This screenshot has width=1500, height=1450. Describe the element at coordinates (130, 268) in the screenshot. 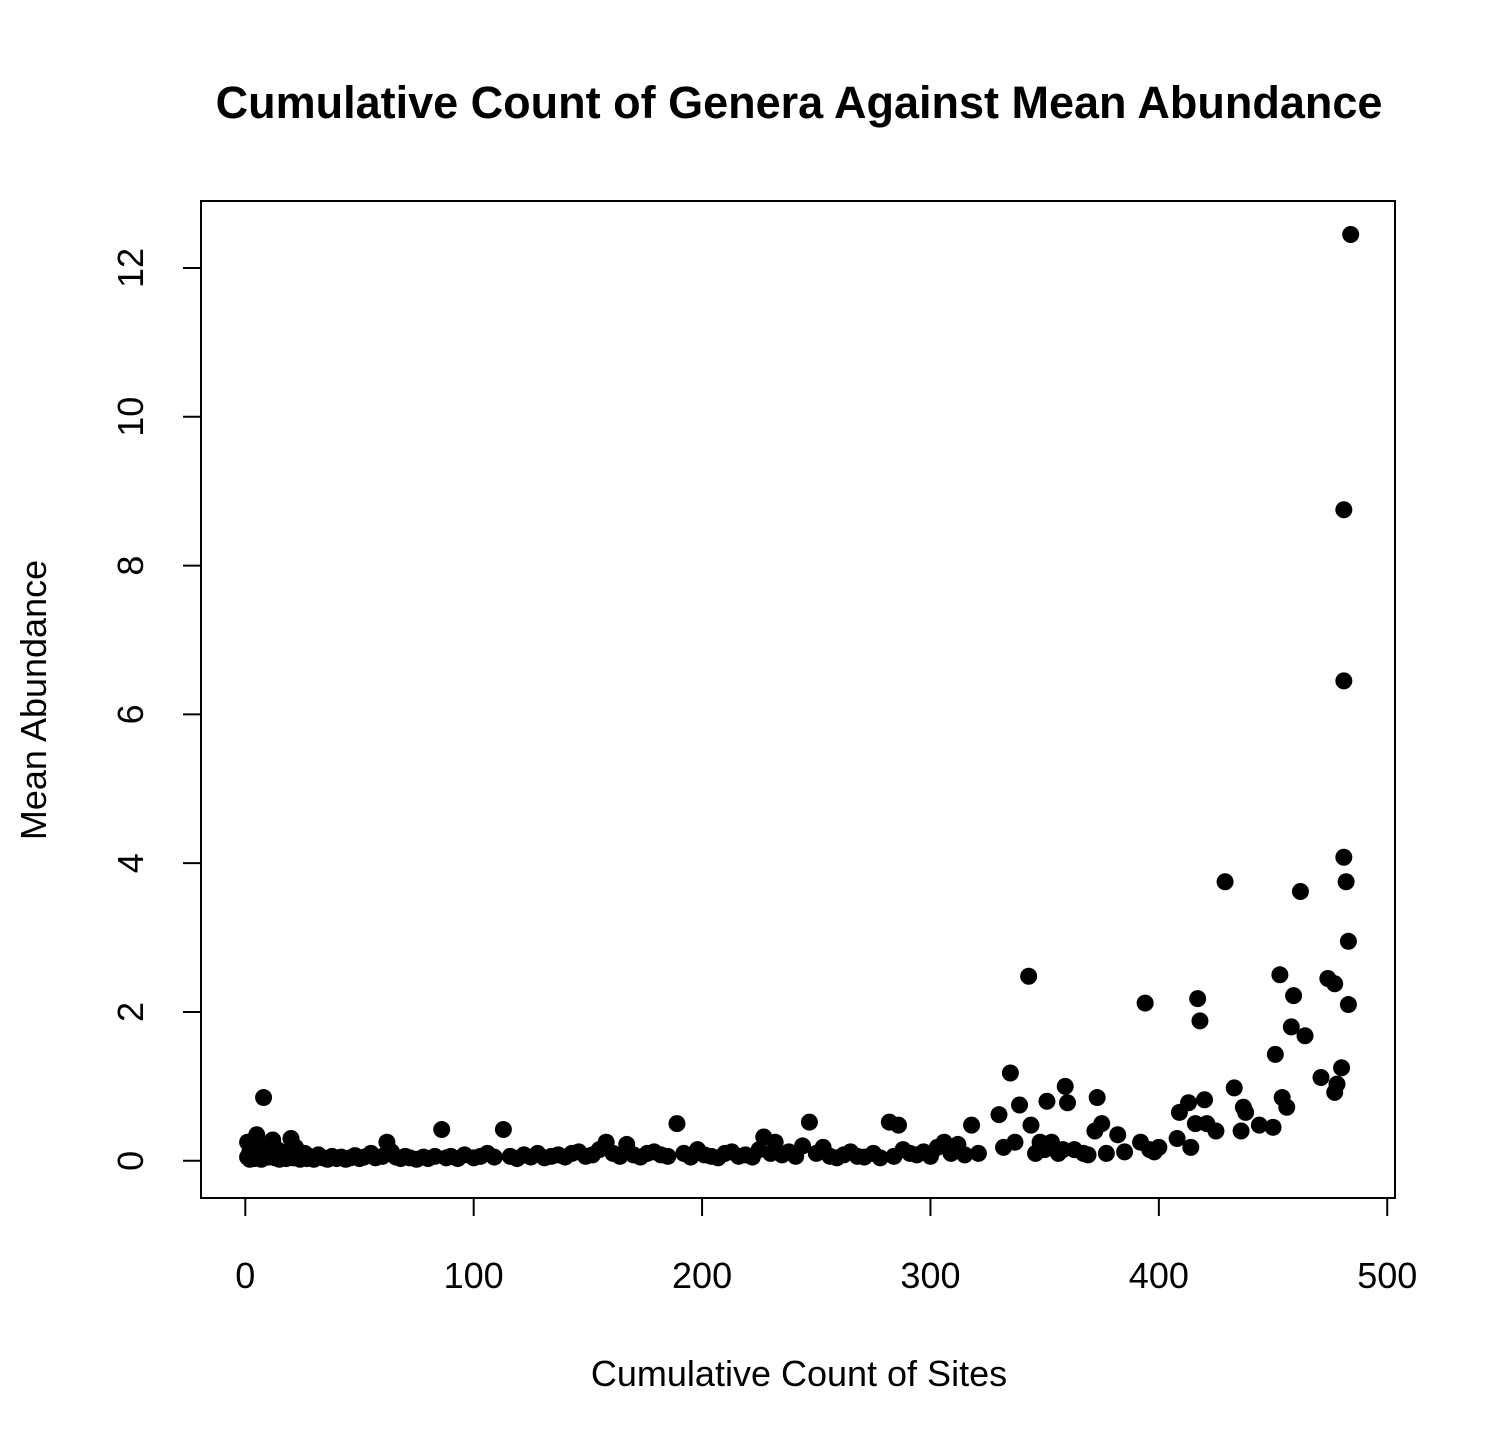

I see `y-tick-label: 12` at that location.